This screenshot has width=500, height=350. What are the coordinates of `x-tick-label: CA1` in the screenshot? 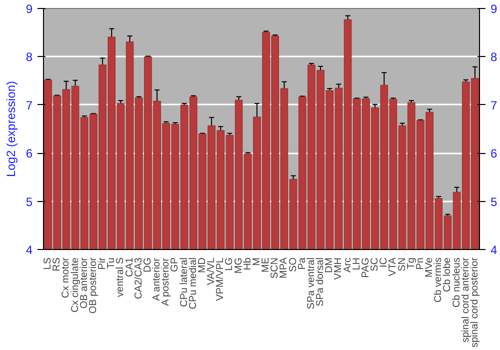 It's located at (130, 267).